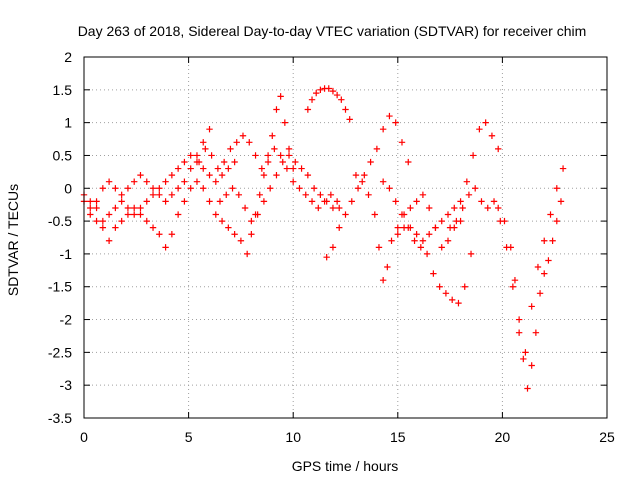  Describe the element at coordinates (68, 123) in the screenshot. I see `y-tick-label: 1` at that location.